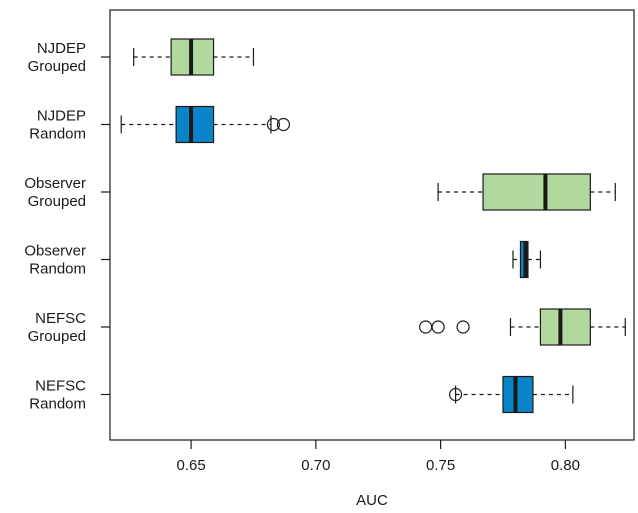  What do you see at coordinates (565, 465) in the screenshot?
I see `x-tick-label: 0.80` at bounding box center [565, 465].